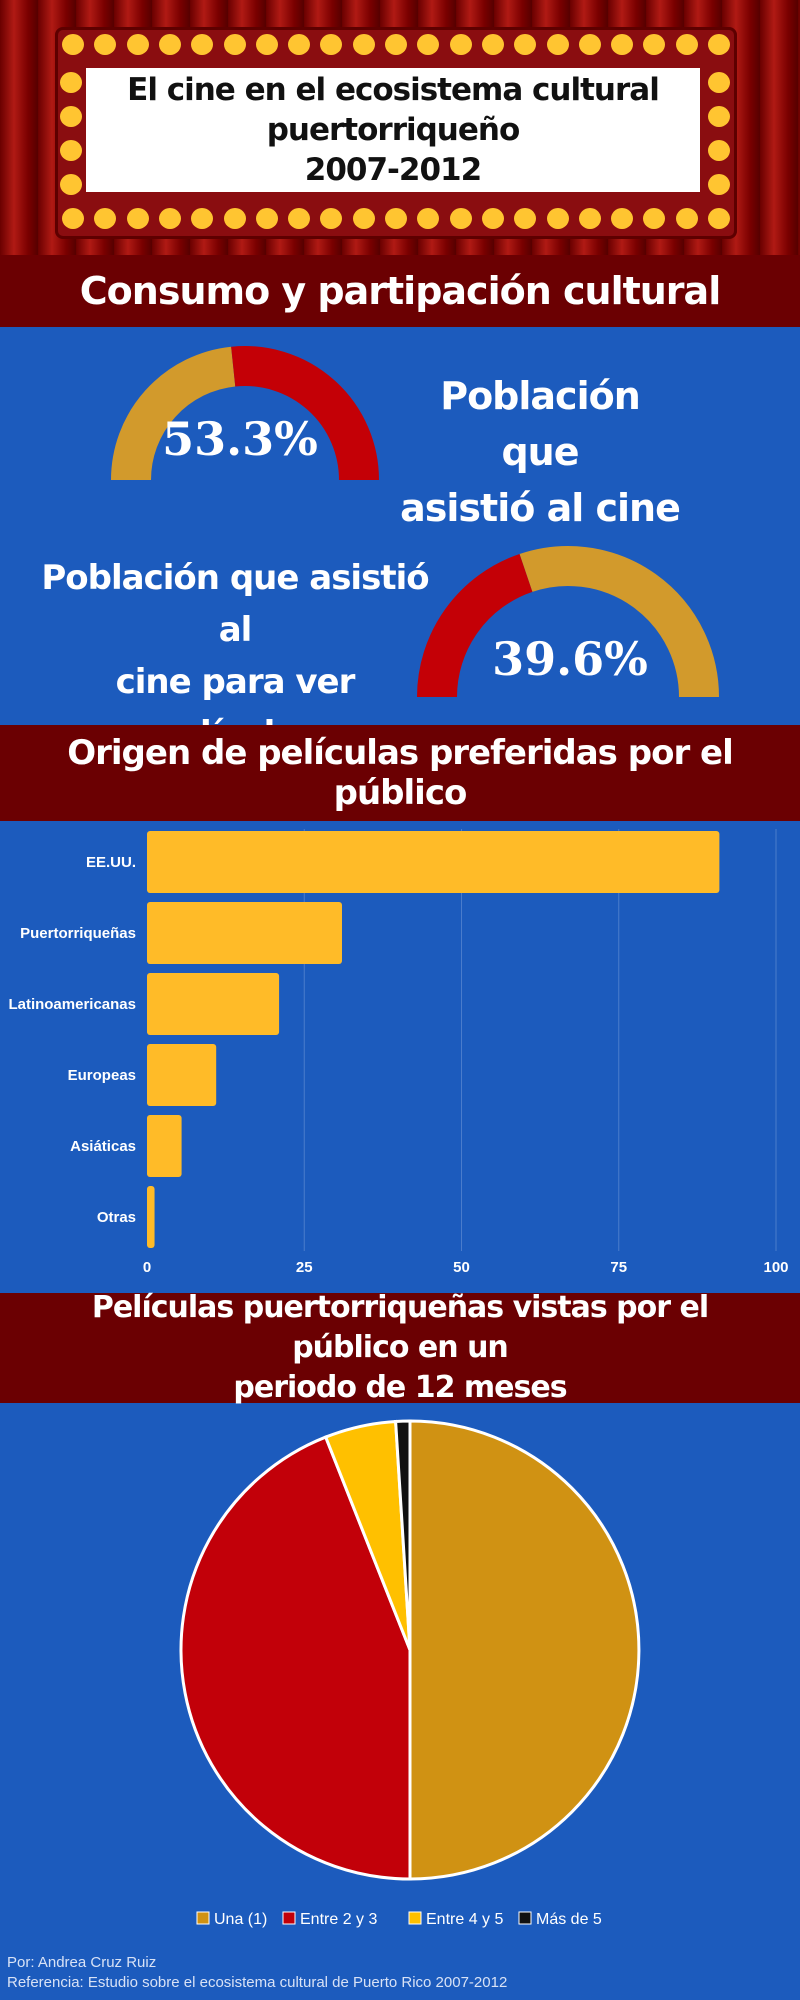 The image size is (800, 2000). I want to click on gauge-cine-pr-value: 39.6%, so click(570, 659).